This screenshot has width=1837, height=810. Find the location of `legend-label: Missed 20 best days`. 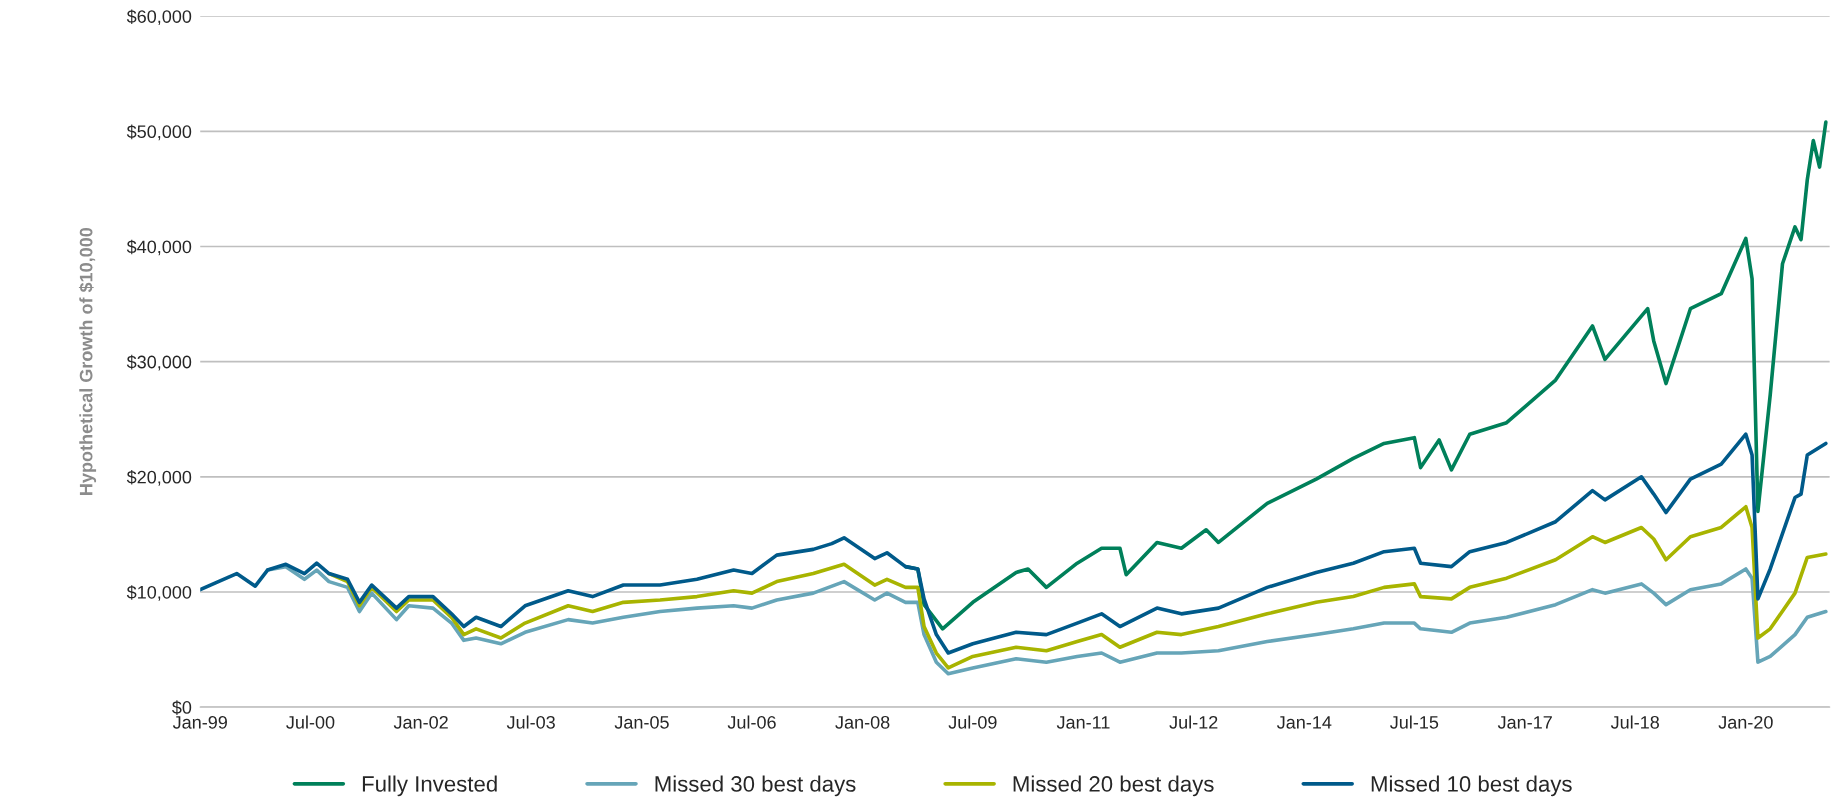

legend-label: Missed 20 best days is located at coordinates (1113, 786).